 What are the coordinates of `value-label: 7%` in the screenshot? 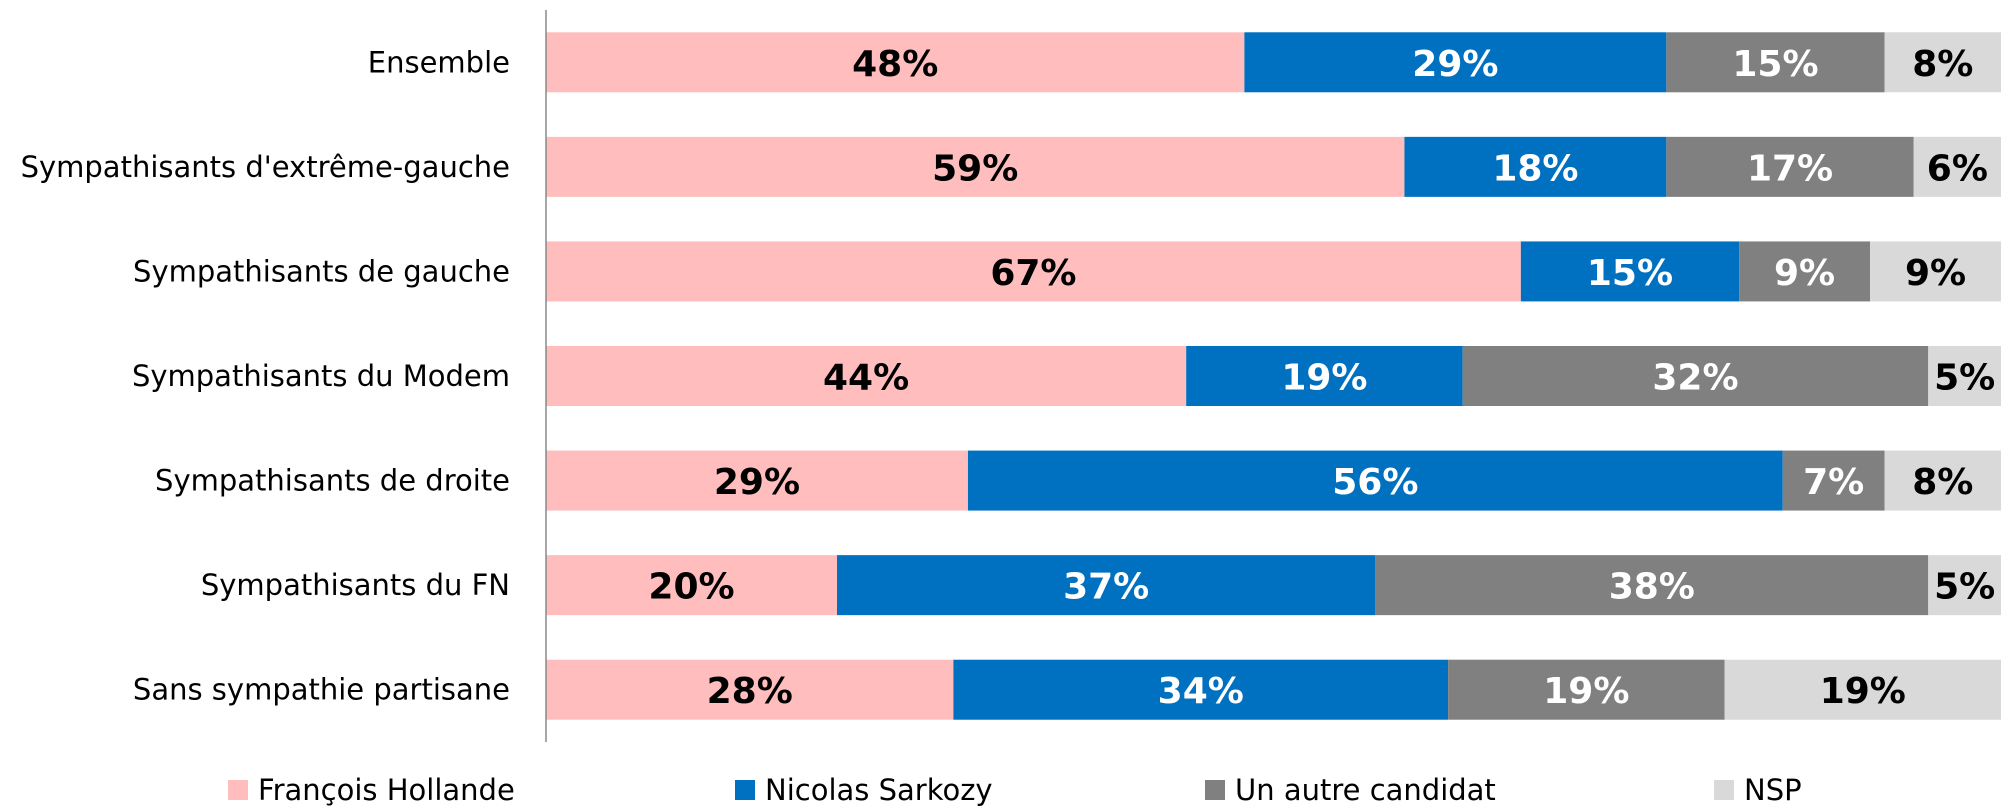 It's located at (1833, 482).